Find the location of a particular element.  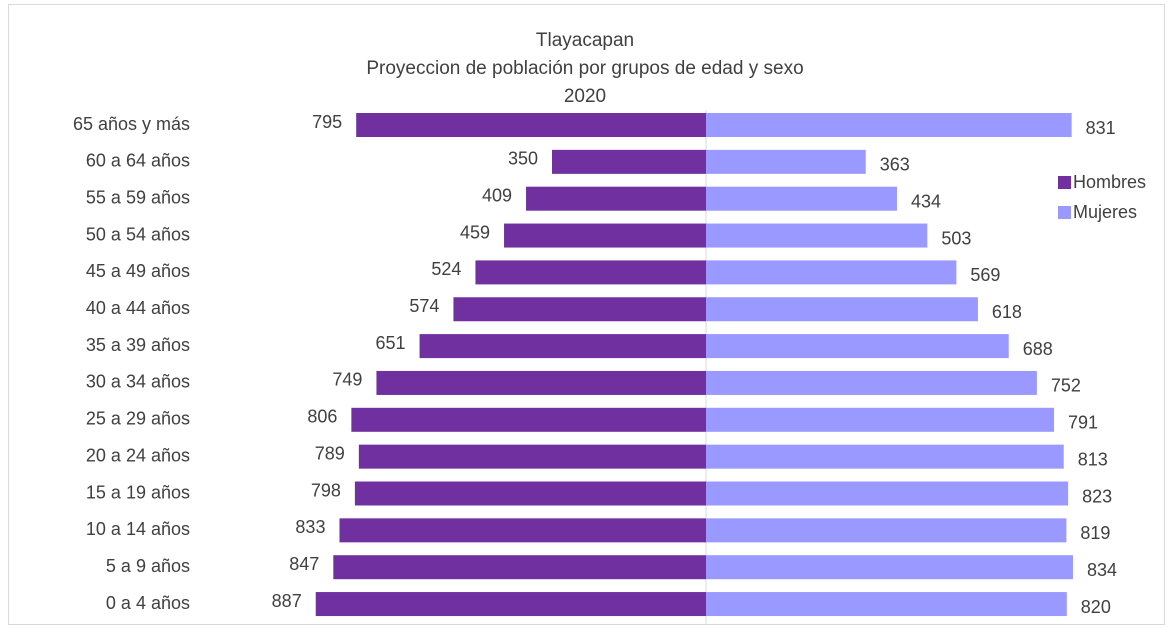

y-tick-label: 15 a 19 años is located at coordinates (138, 492).